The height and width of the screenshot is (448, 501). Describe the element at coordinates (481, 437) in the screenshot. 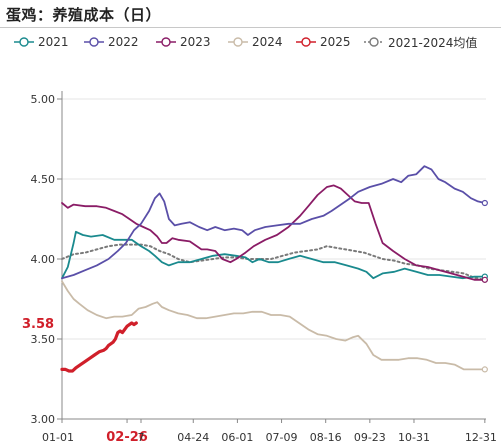

I see `x-tick-label: 12-31` at that location.